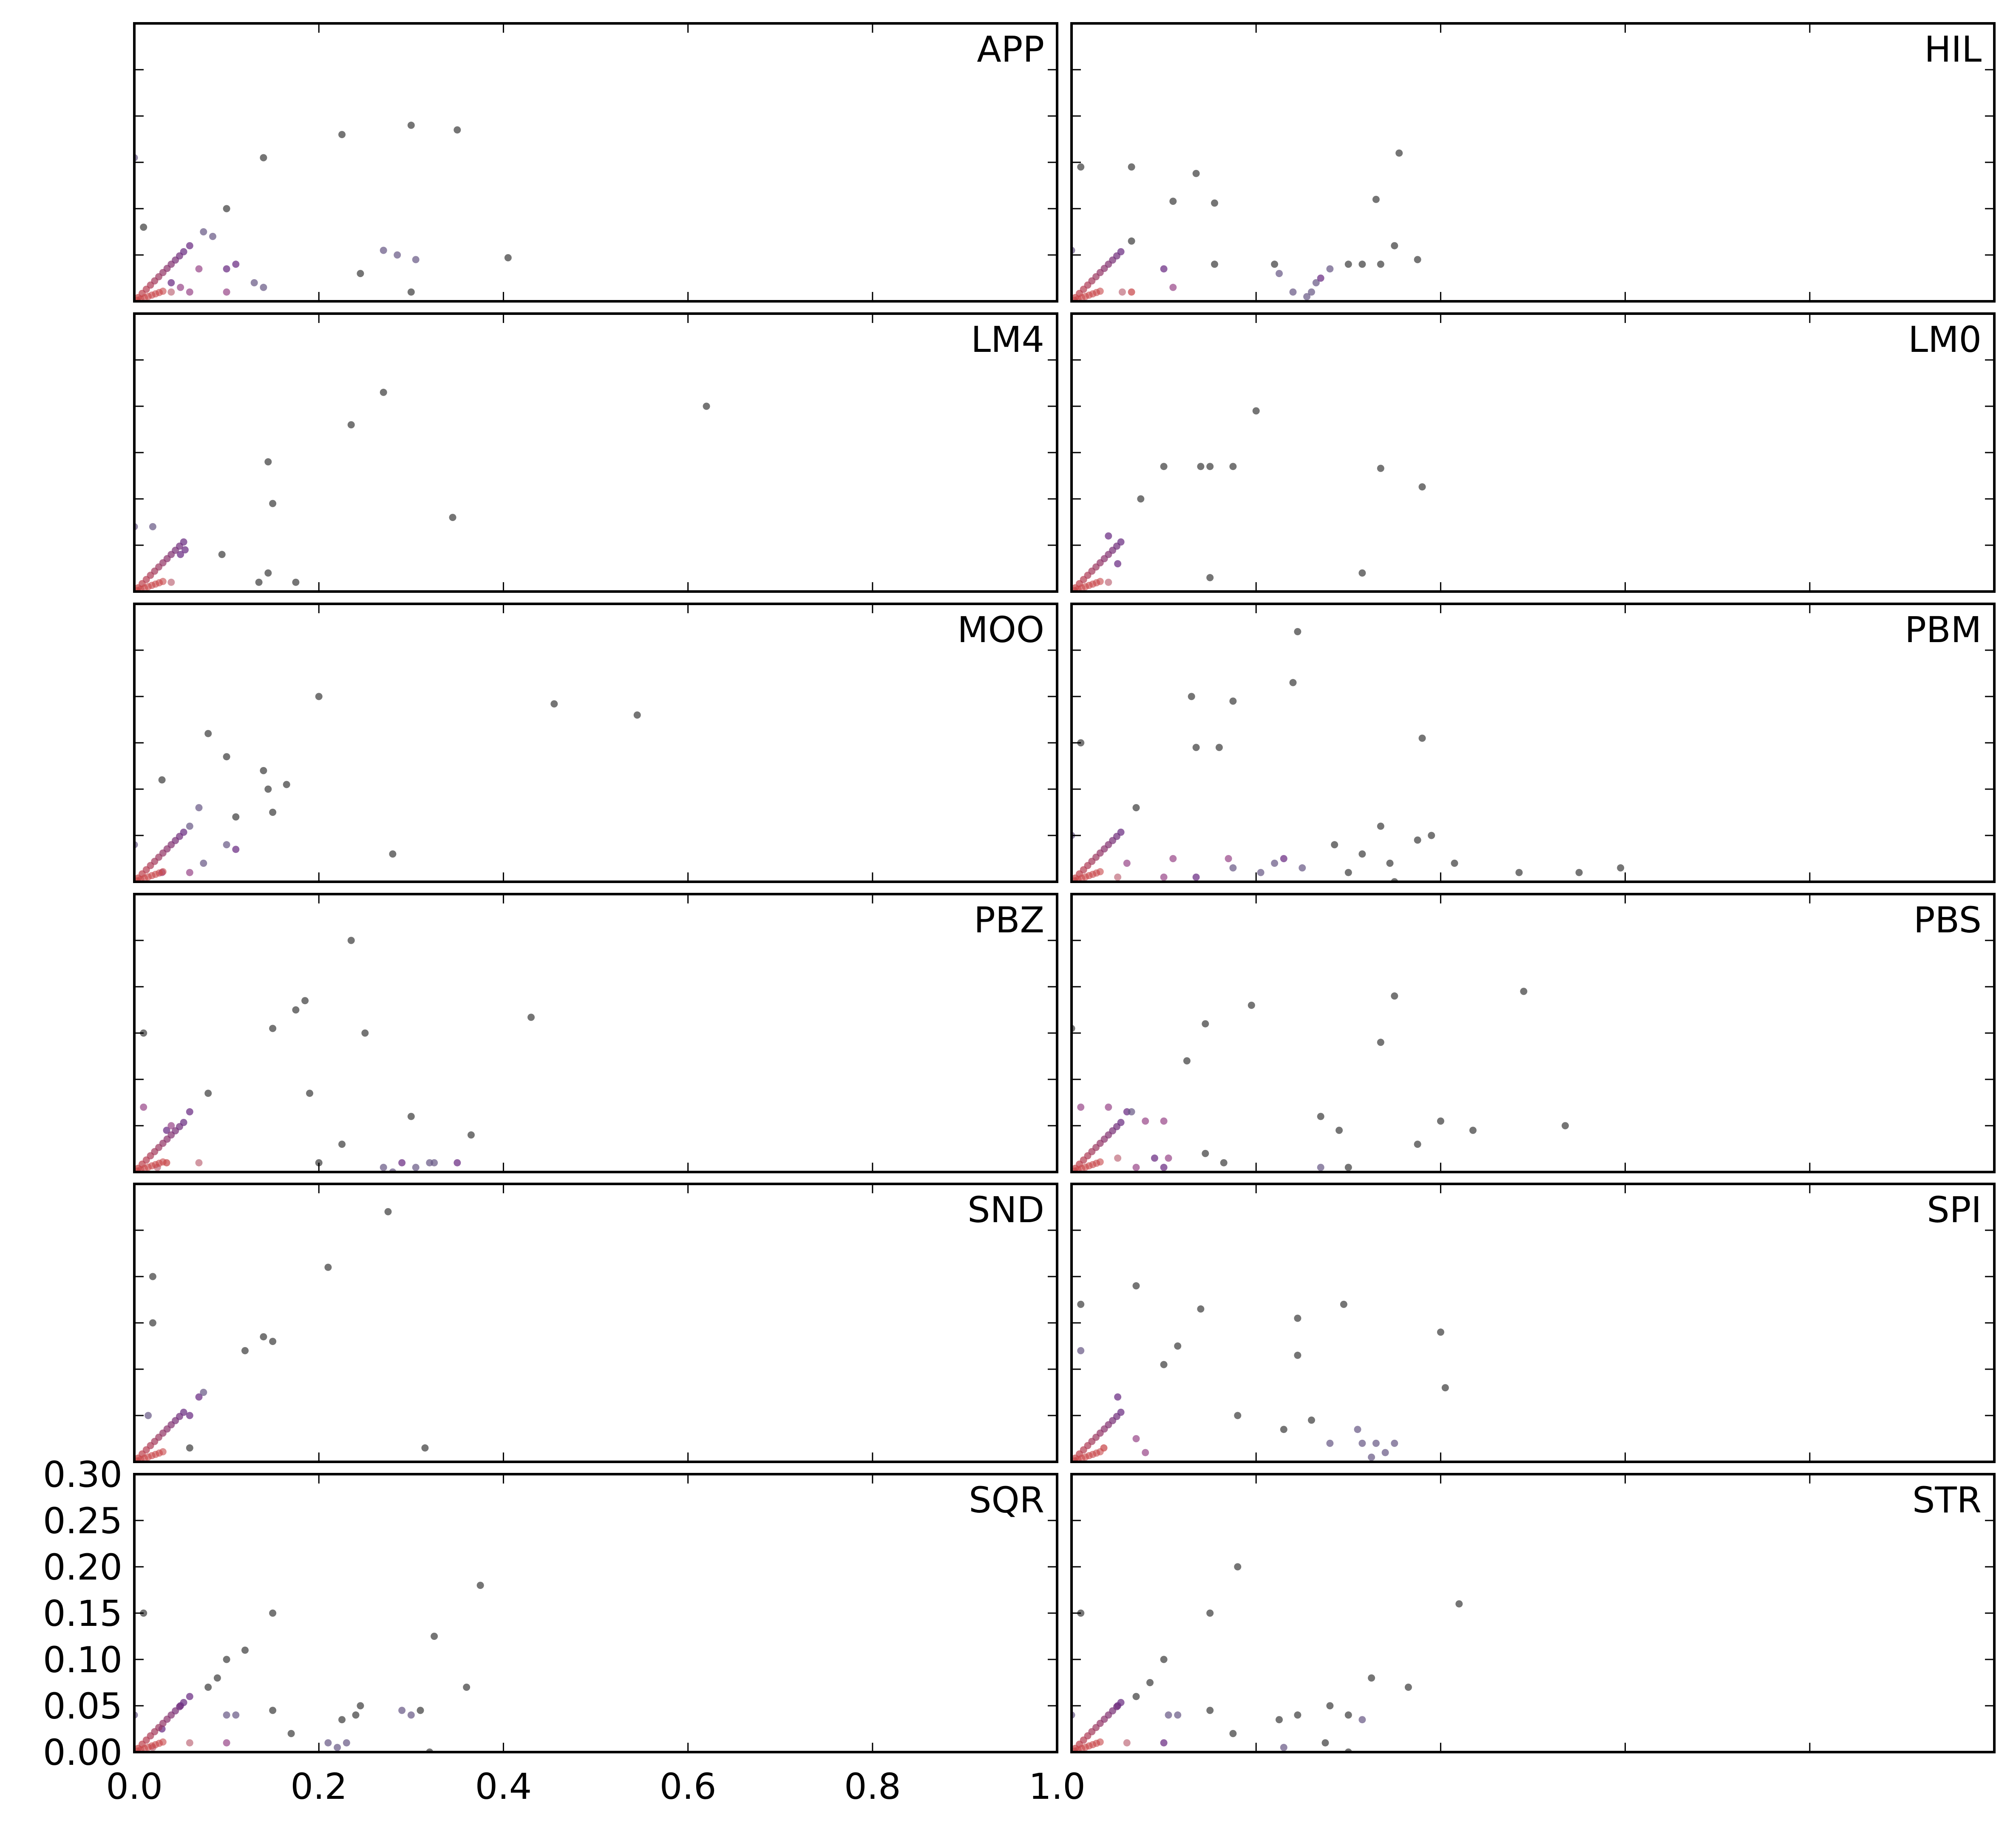 The image size is (2016, 1829). I want to click on panel-label: HIL, so click(1953, 49).